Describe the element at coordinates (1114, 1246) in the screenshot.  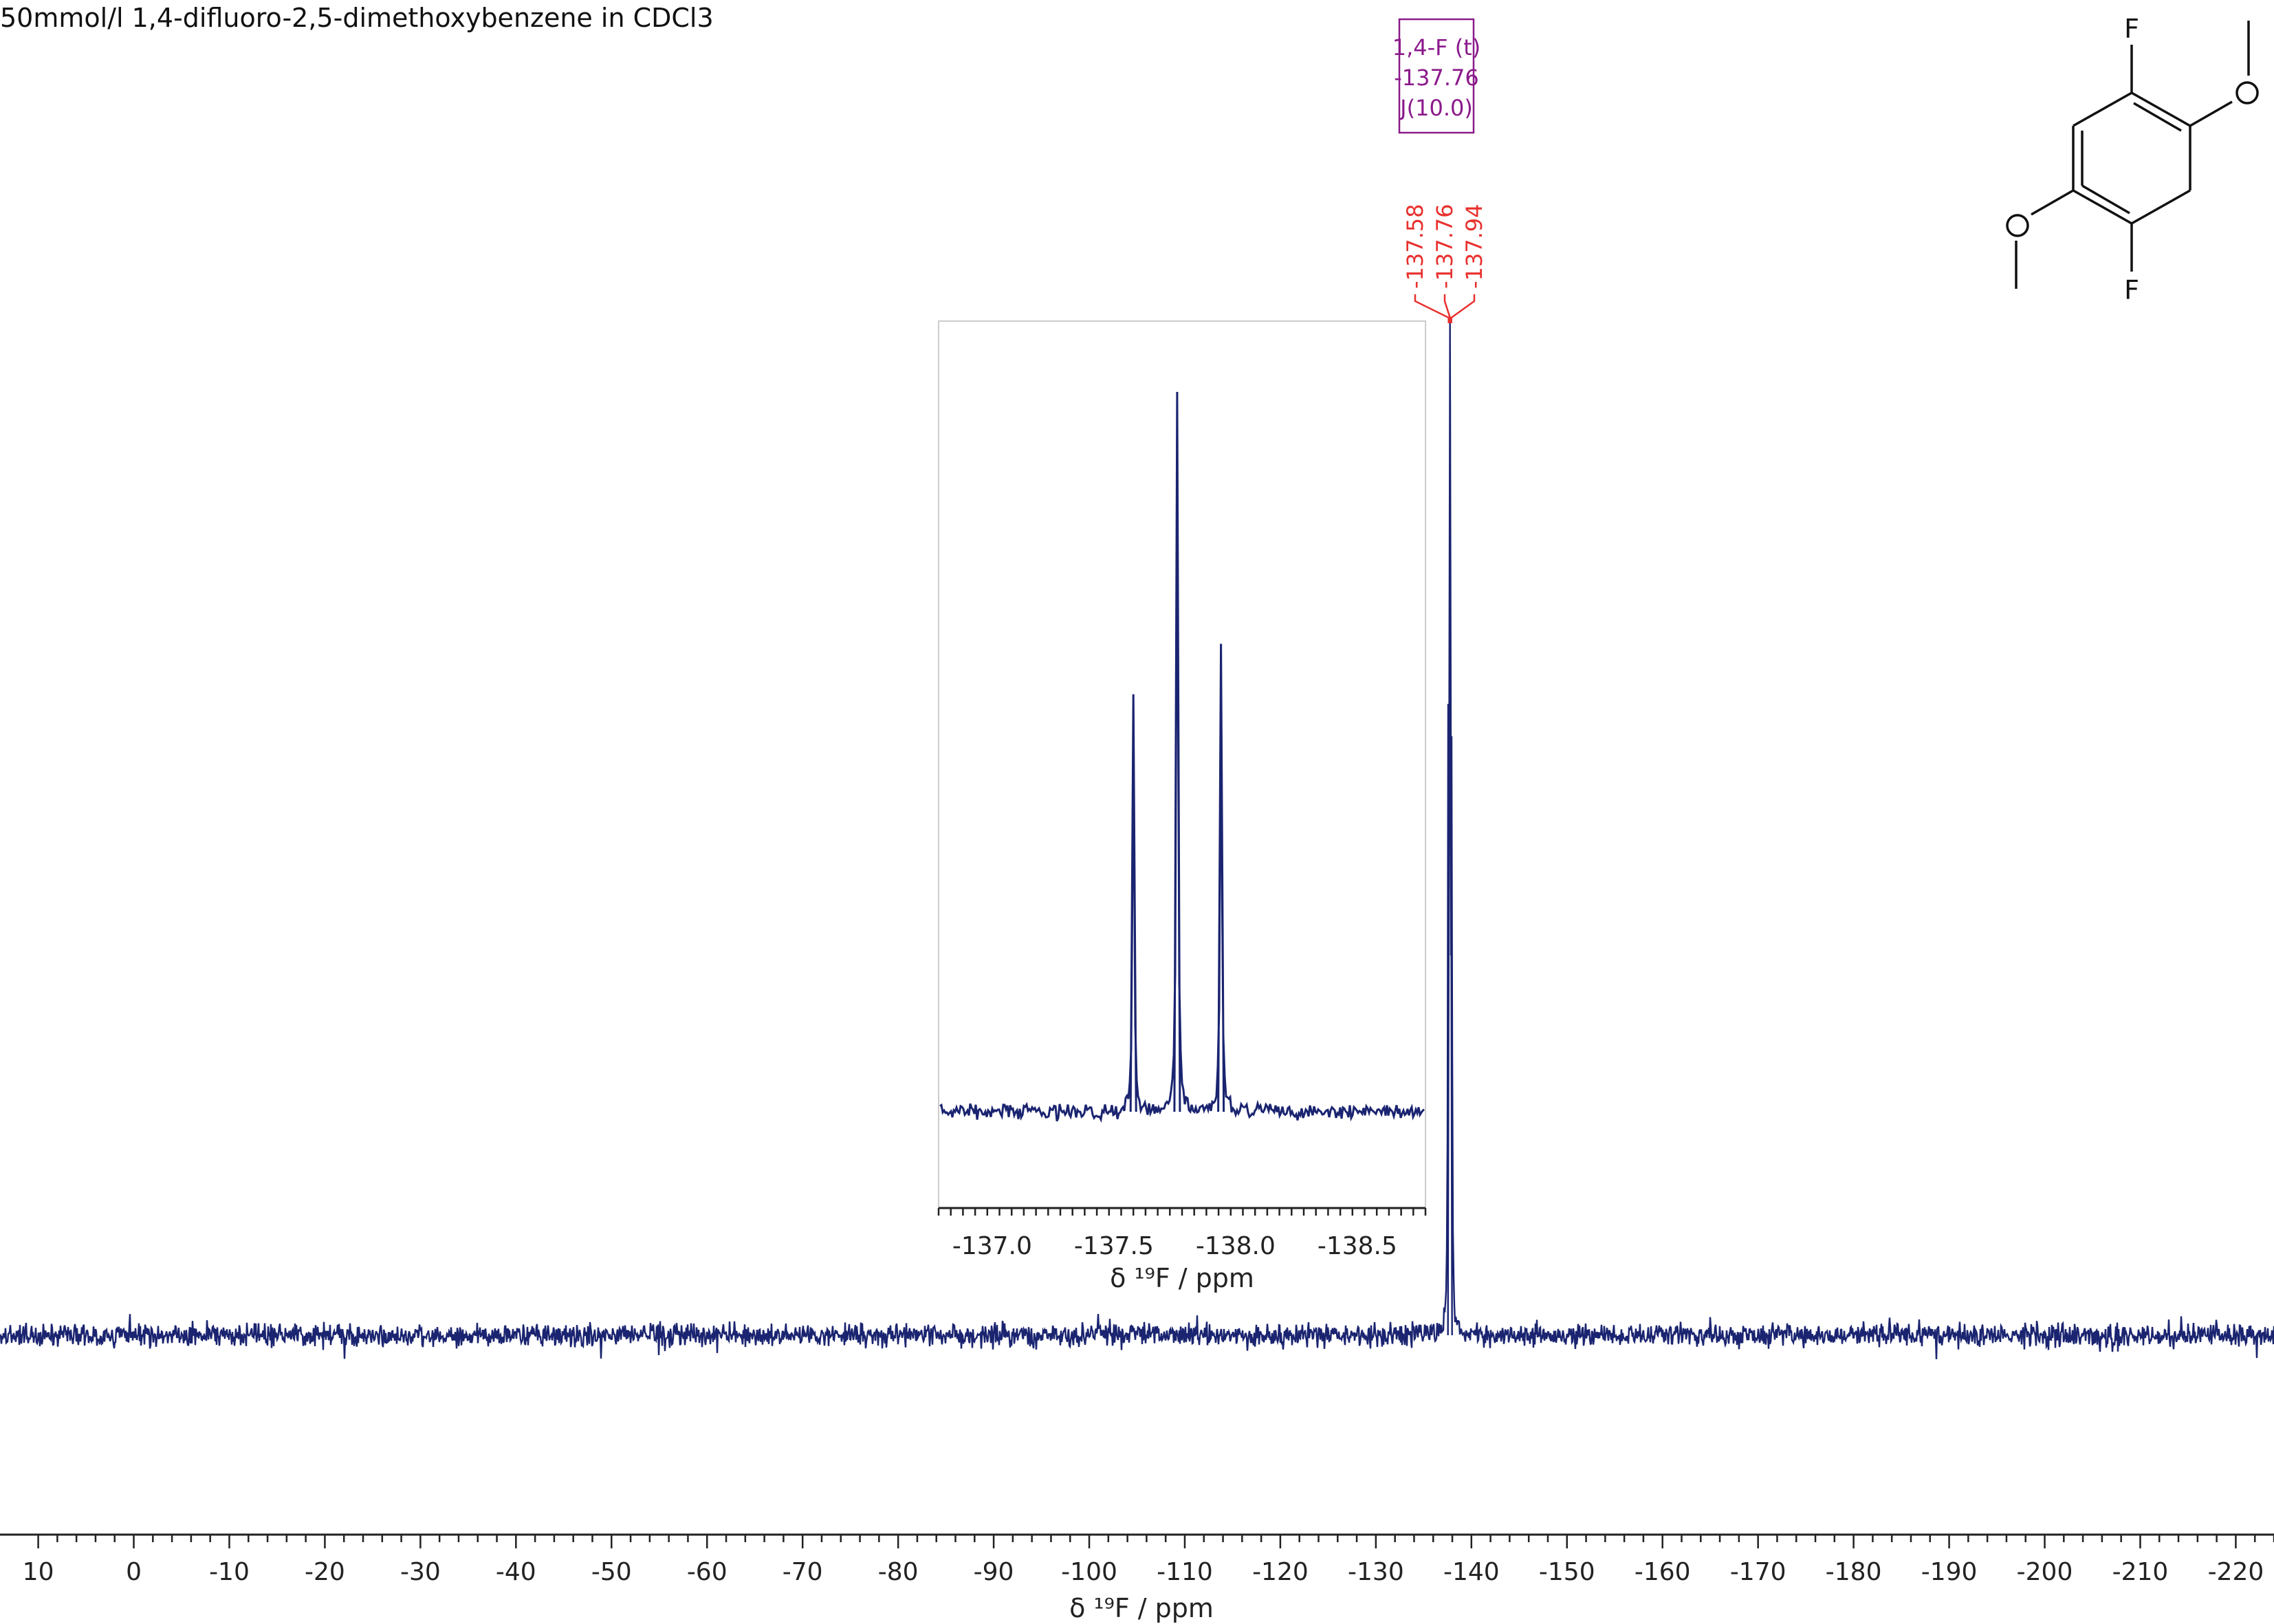
I see `inset-x-tick-label: -137.5` at that location.